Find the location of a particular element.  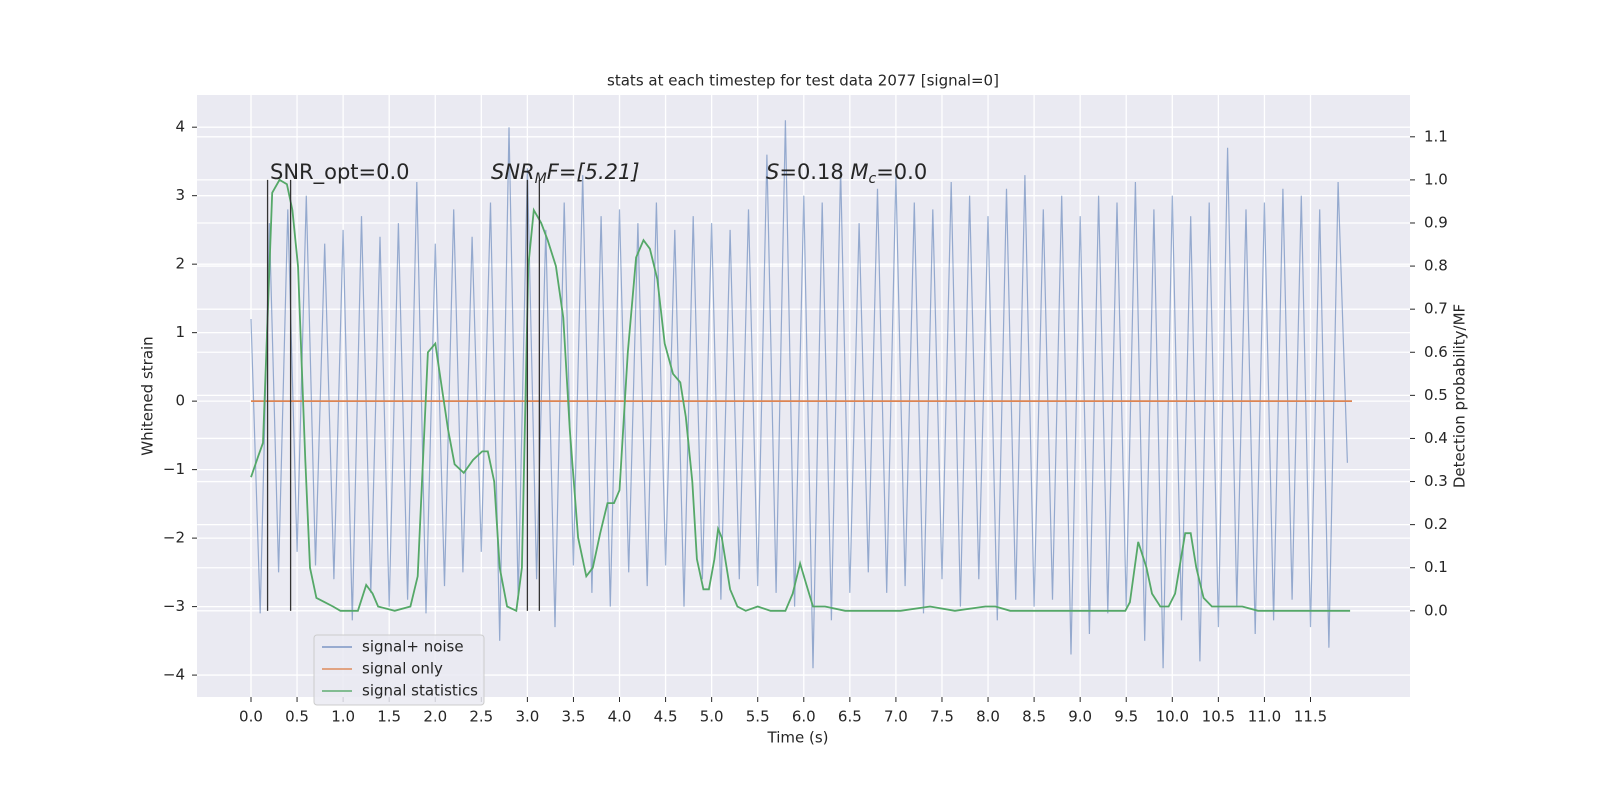

x-tick-label: 2.5 is located at coordinates (481, 717).